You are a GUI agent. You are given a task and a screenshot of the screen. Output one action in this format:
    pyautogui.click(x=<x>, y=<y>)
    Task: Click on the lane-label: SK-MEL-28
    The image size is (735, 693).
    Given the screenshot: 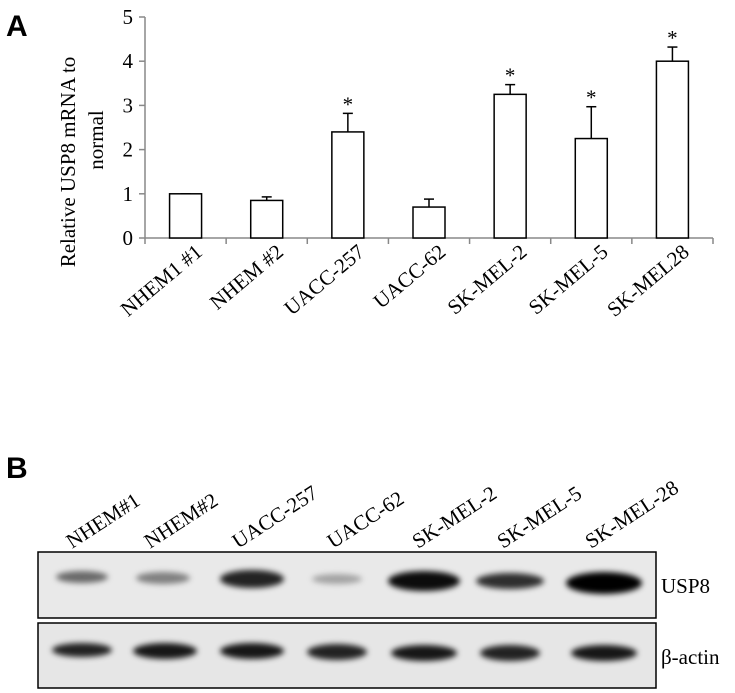 What is the action you would take?
    pyautogui.click(x=632, y=514)
    